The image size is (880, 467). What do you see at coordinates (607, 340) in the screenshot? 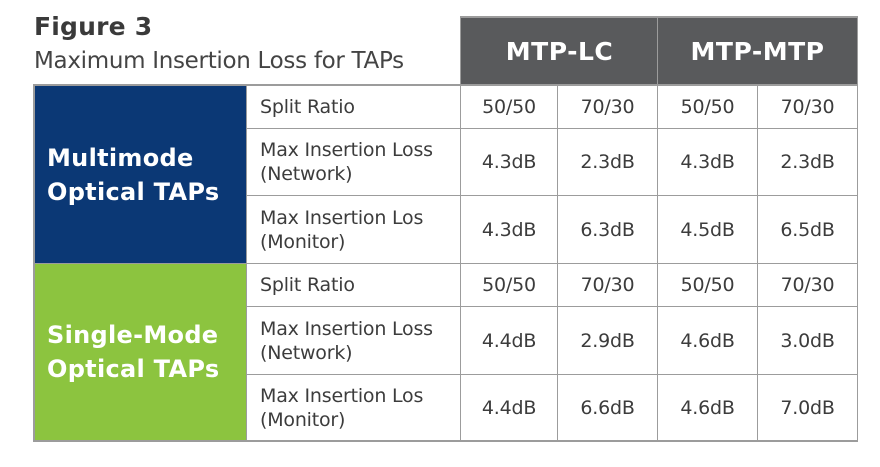
I see `value-cell: 2.9dB` at bounding box center [607, 340].